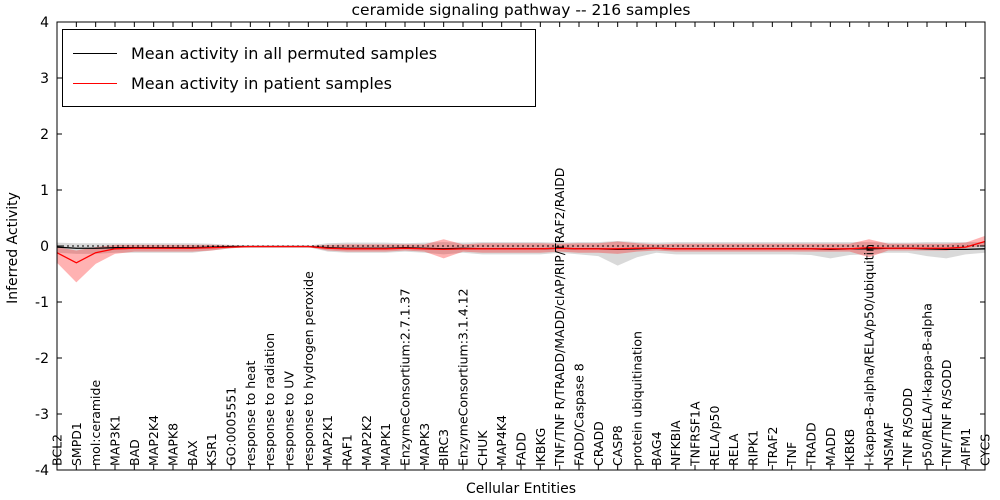 The width and height of the screenshot is (1000, 500). What do you see at coordinates (76, 444) in the screenshot?
I see `svg-text: SMPD1` at bounding box center [76, 444].